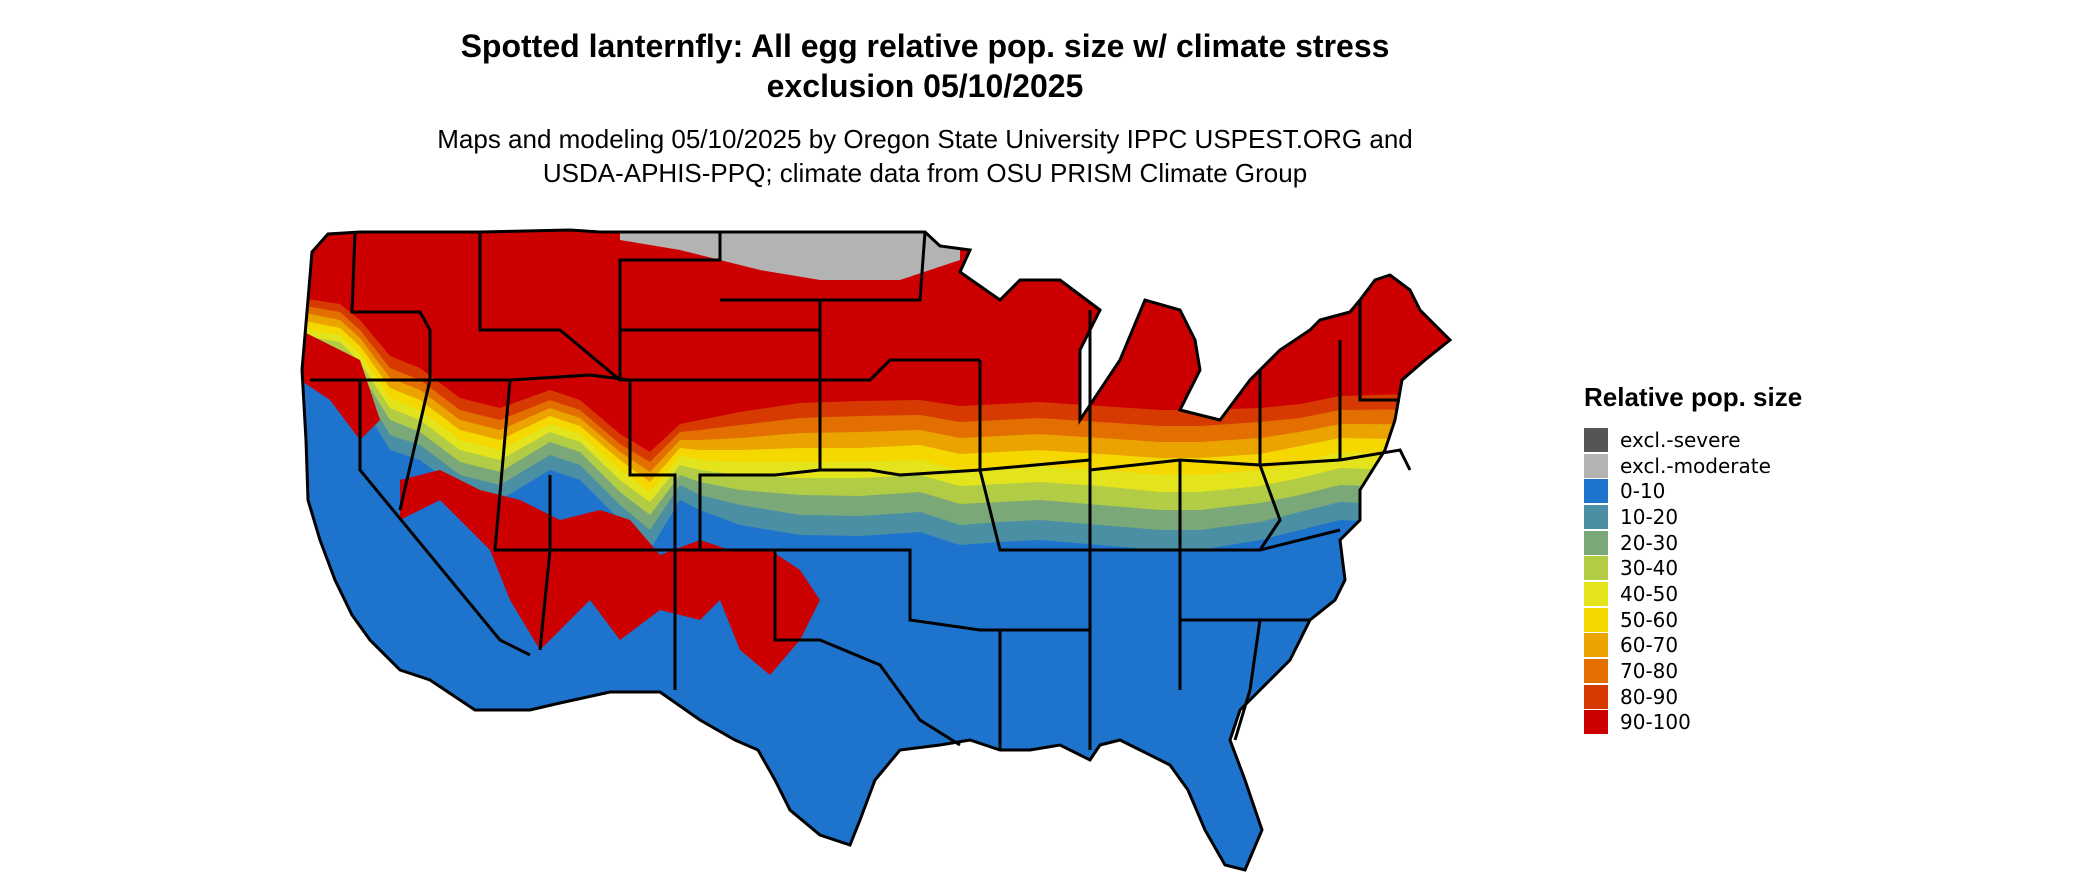  I want to click on legend-item: excl.-moderate, so click(1693, 466).